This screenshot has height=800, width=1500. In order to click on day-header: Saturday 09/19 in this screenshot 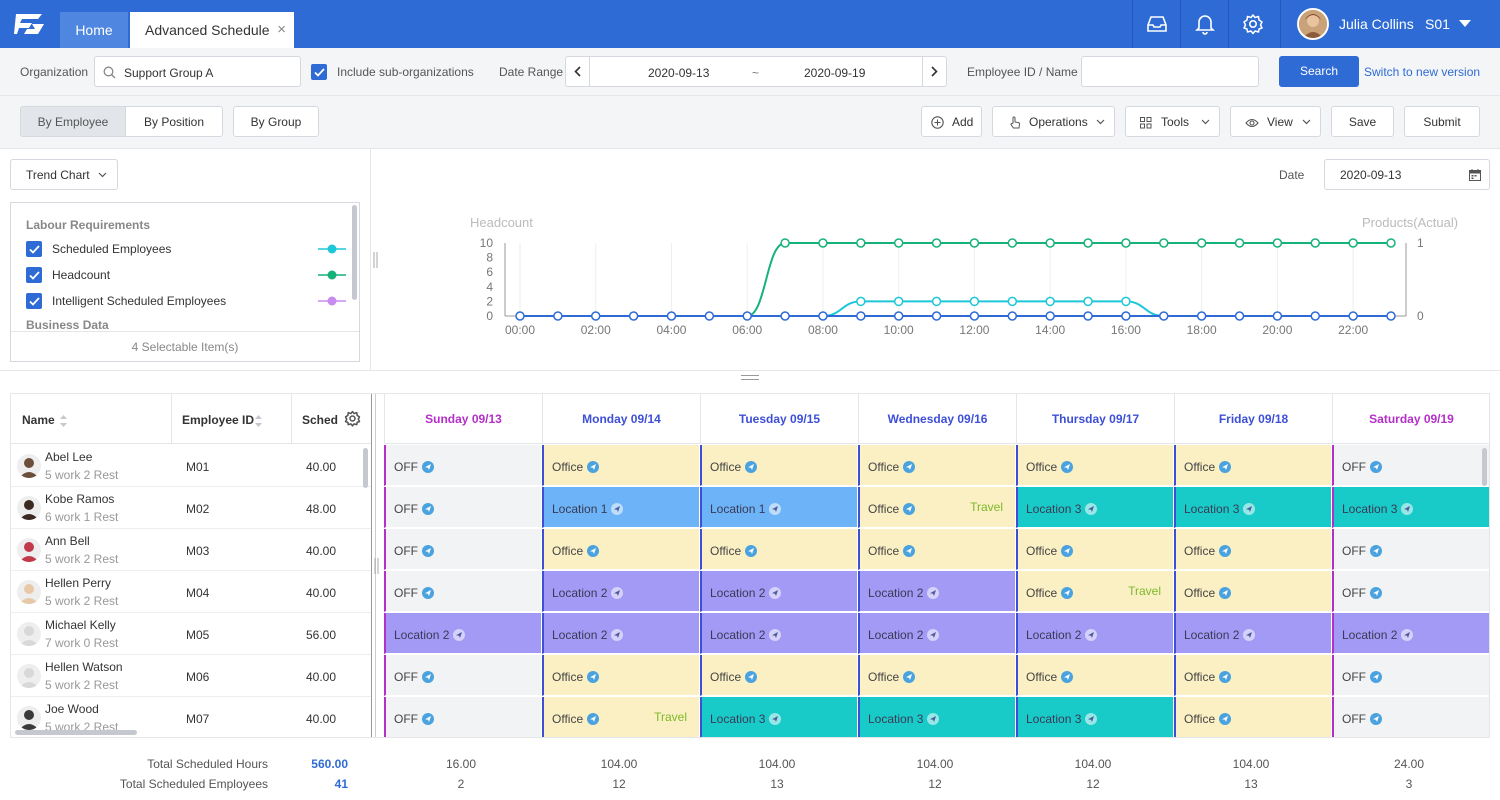, I will do `click(1410, 419)`.